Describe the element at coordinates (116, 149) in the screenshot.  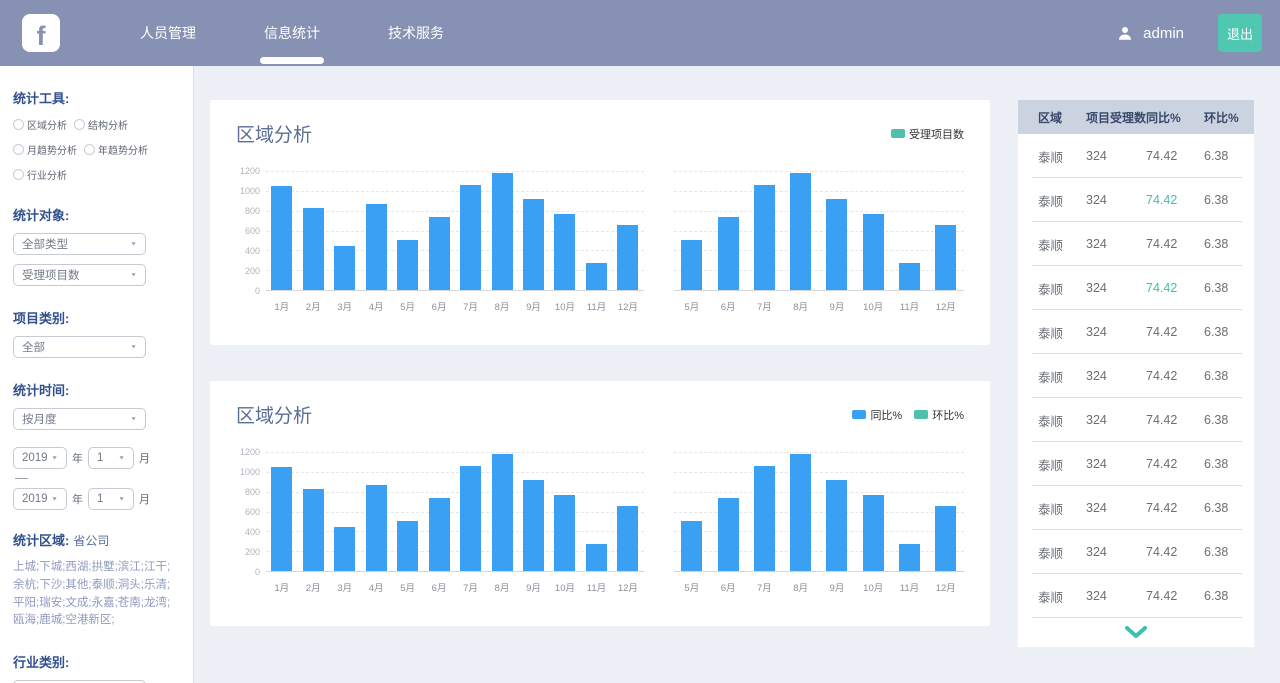
I see `radio-option: 年趋势分析` at that location.